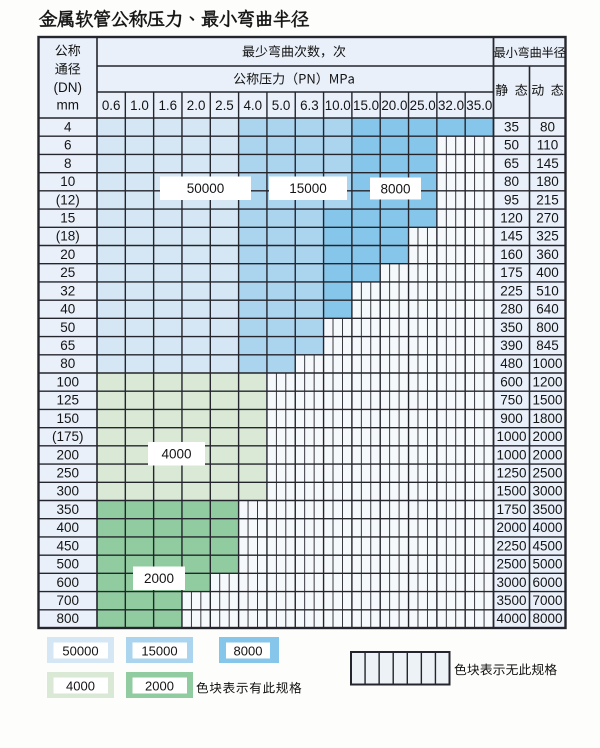 Image resolution: width=600 pixels, height=748 pixels. What do you see at coordinates (167, 105) in the screenshot?
I see `svg-text: 1.6` at bounding box center [167, 105].